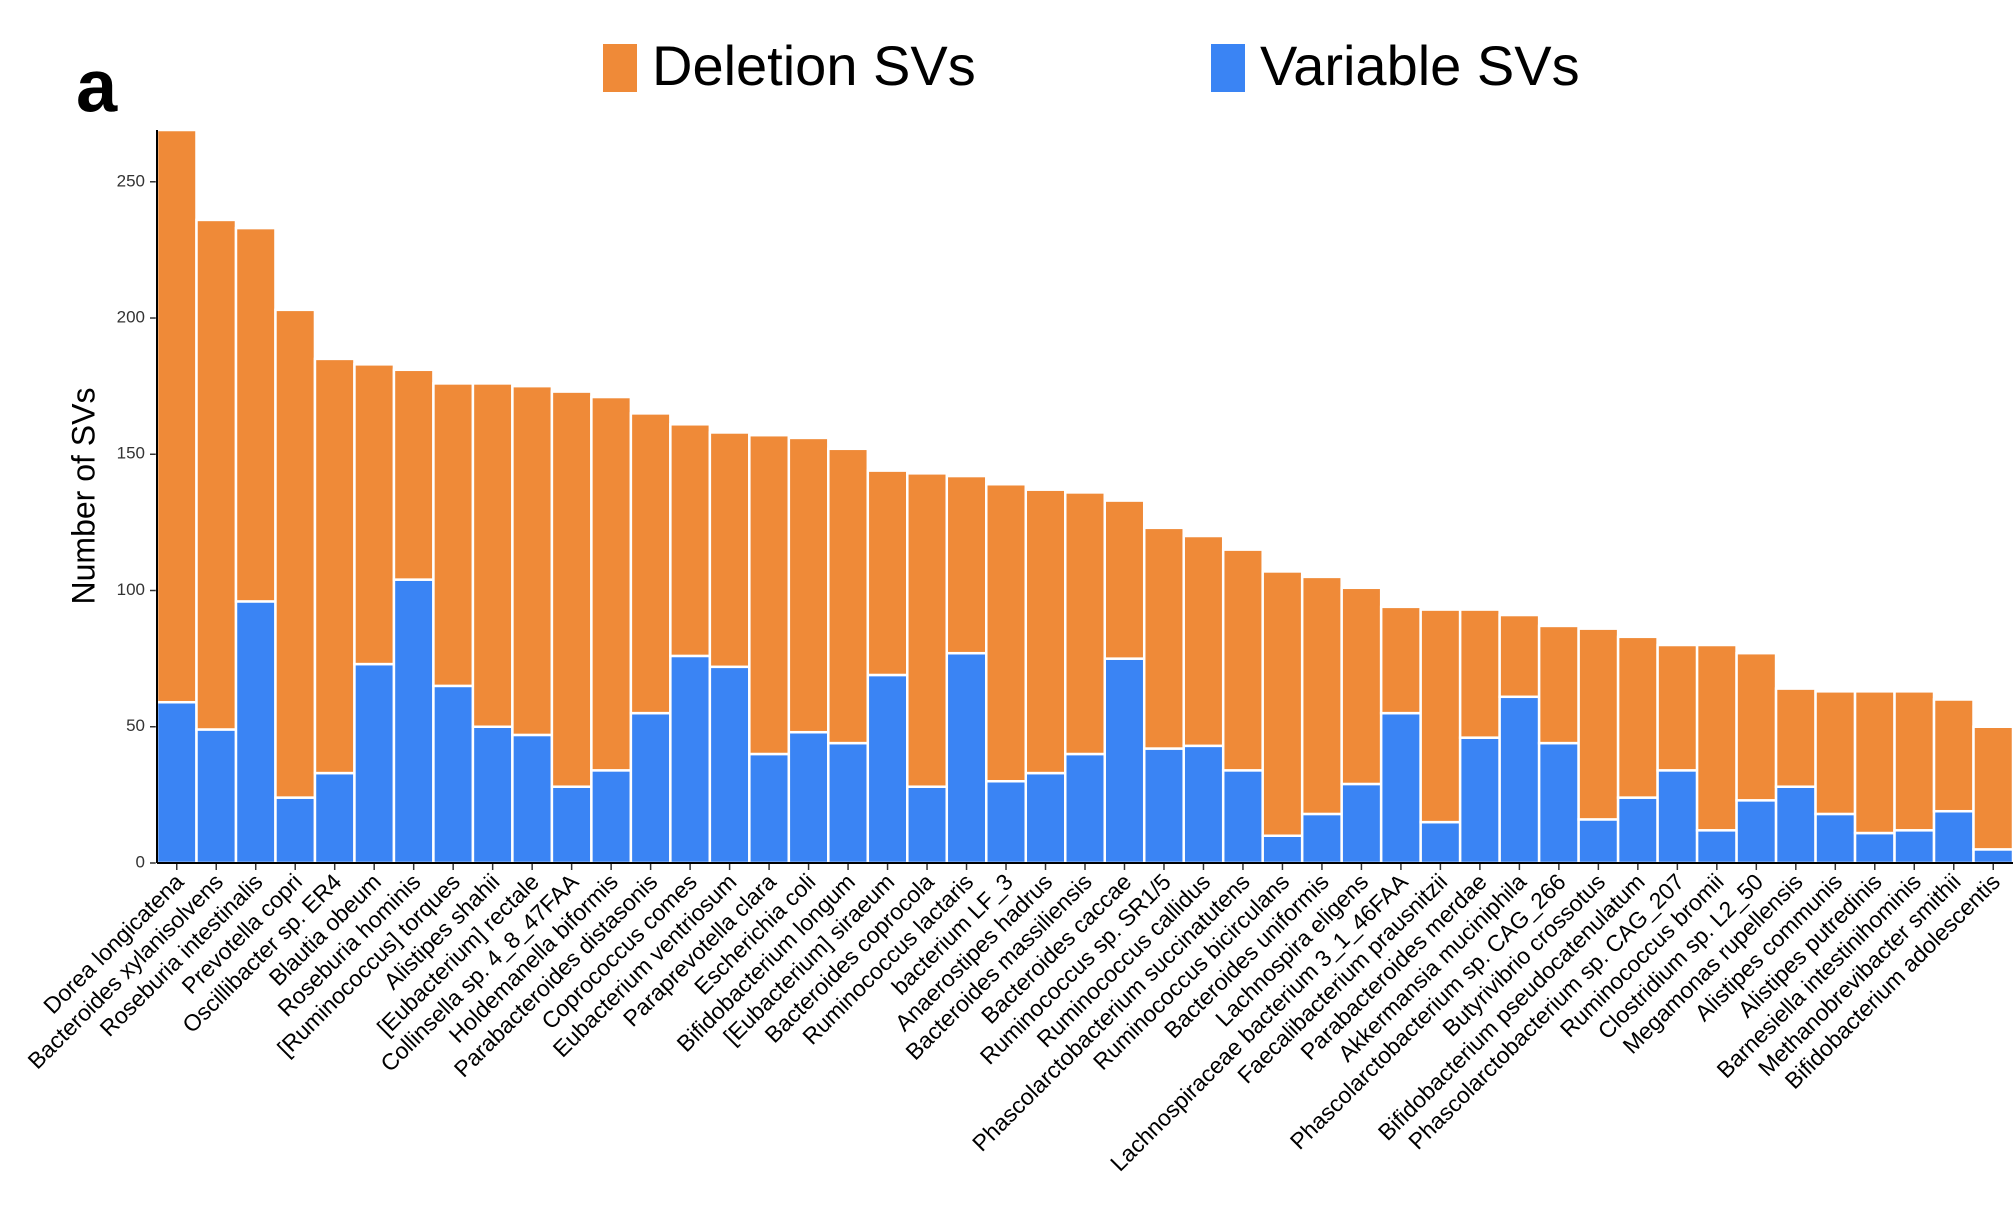 The image size is (2013, 1221). I want to click on y-tick-label: 250, so click(131, 180).